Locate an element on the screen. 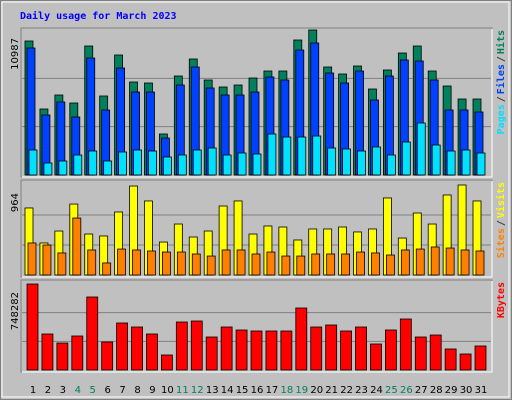 The image size is (512, 400). legend: Pages / Files / Hits is located at coordinates (501, 82).